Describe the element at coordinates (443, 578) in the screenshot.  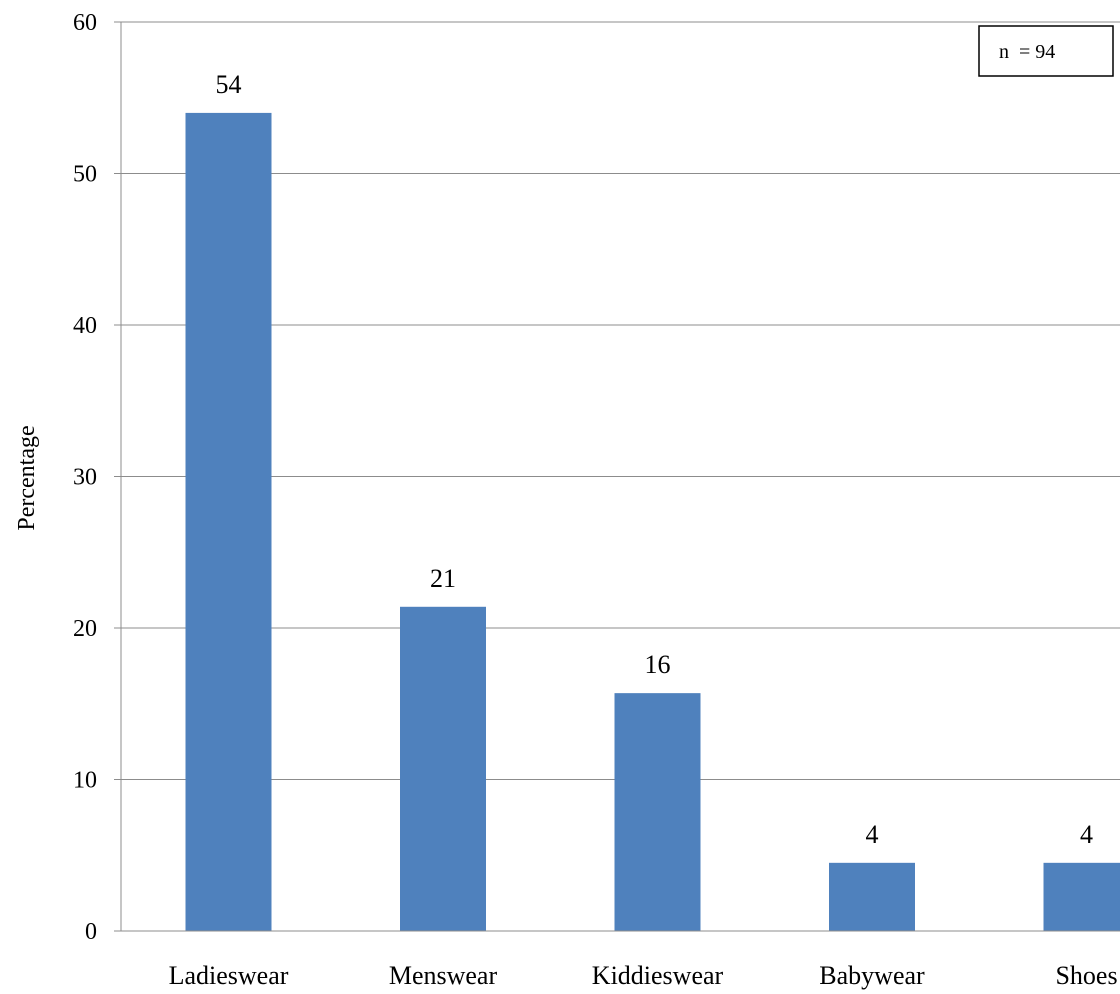
I see `data-label: 21` at that location.